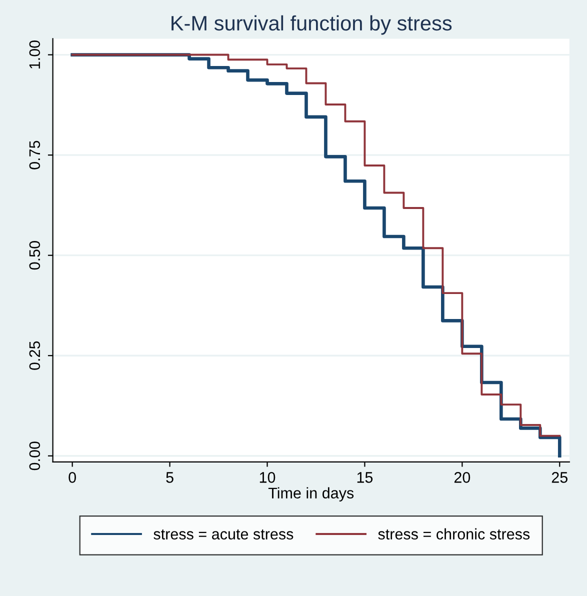  What do you see at coordinates (365, 477) in the screenshot?
I see `x-tick-label: 15` at bounding box center [365, 477].